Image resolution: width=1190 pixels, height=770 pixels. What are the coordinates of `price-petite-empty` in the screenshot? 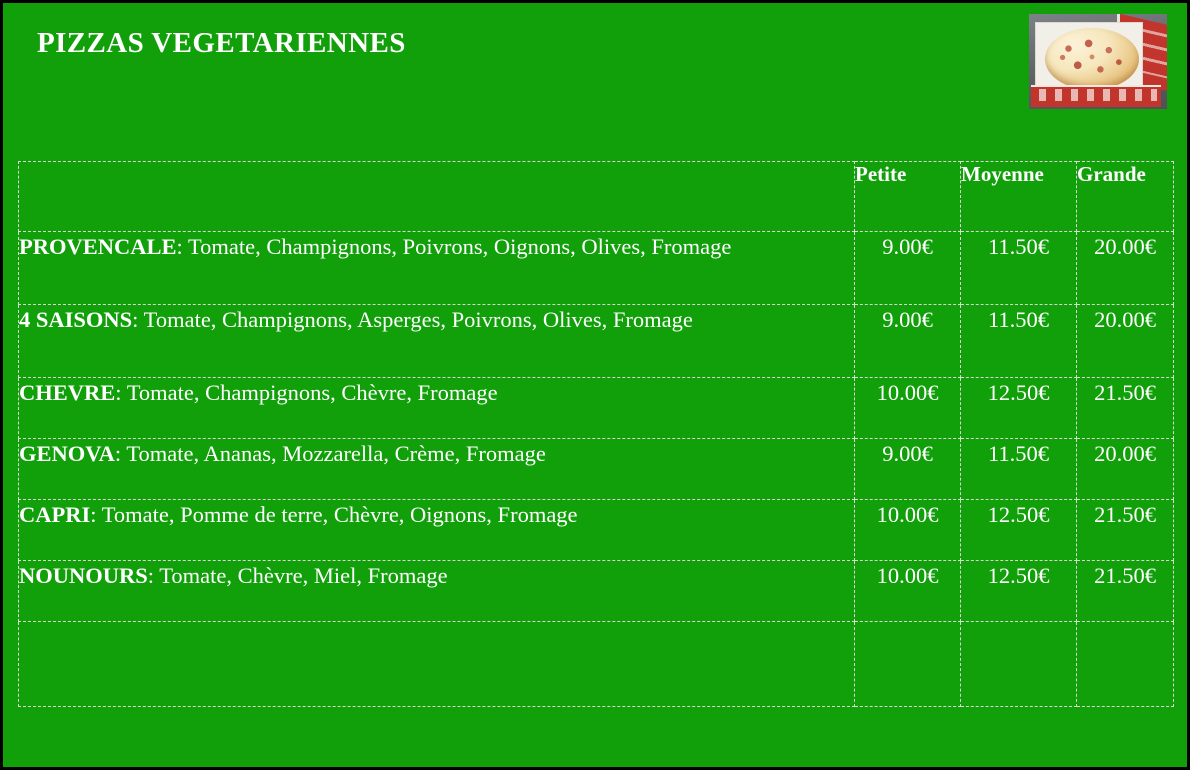 It's located at (907, 664).